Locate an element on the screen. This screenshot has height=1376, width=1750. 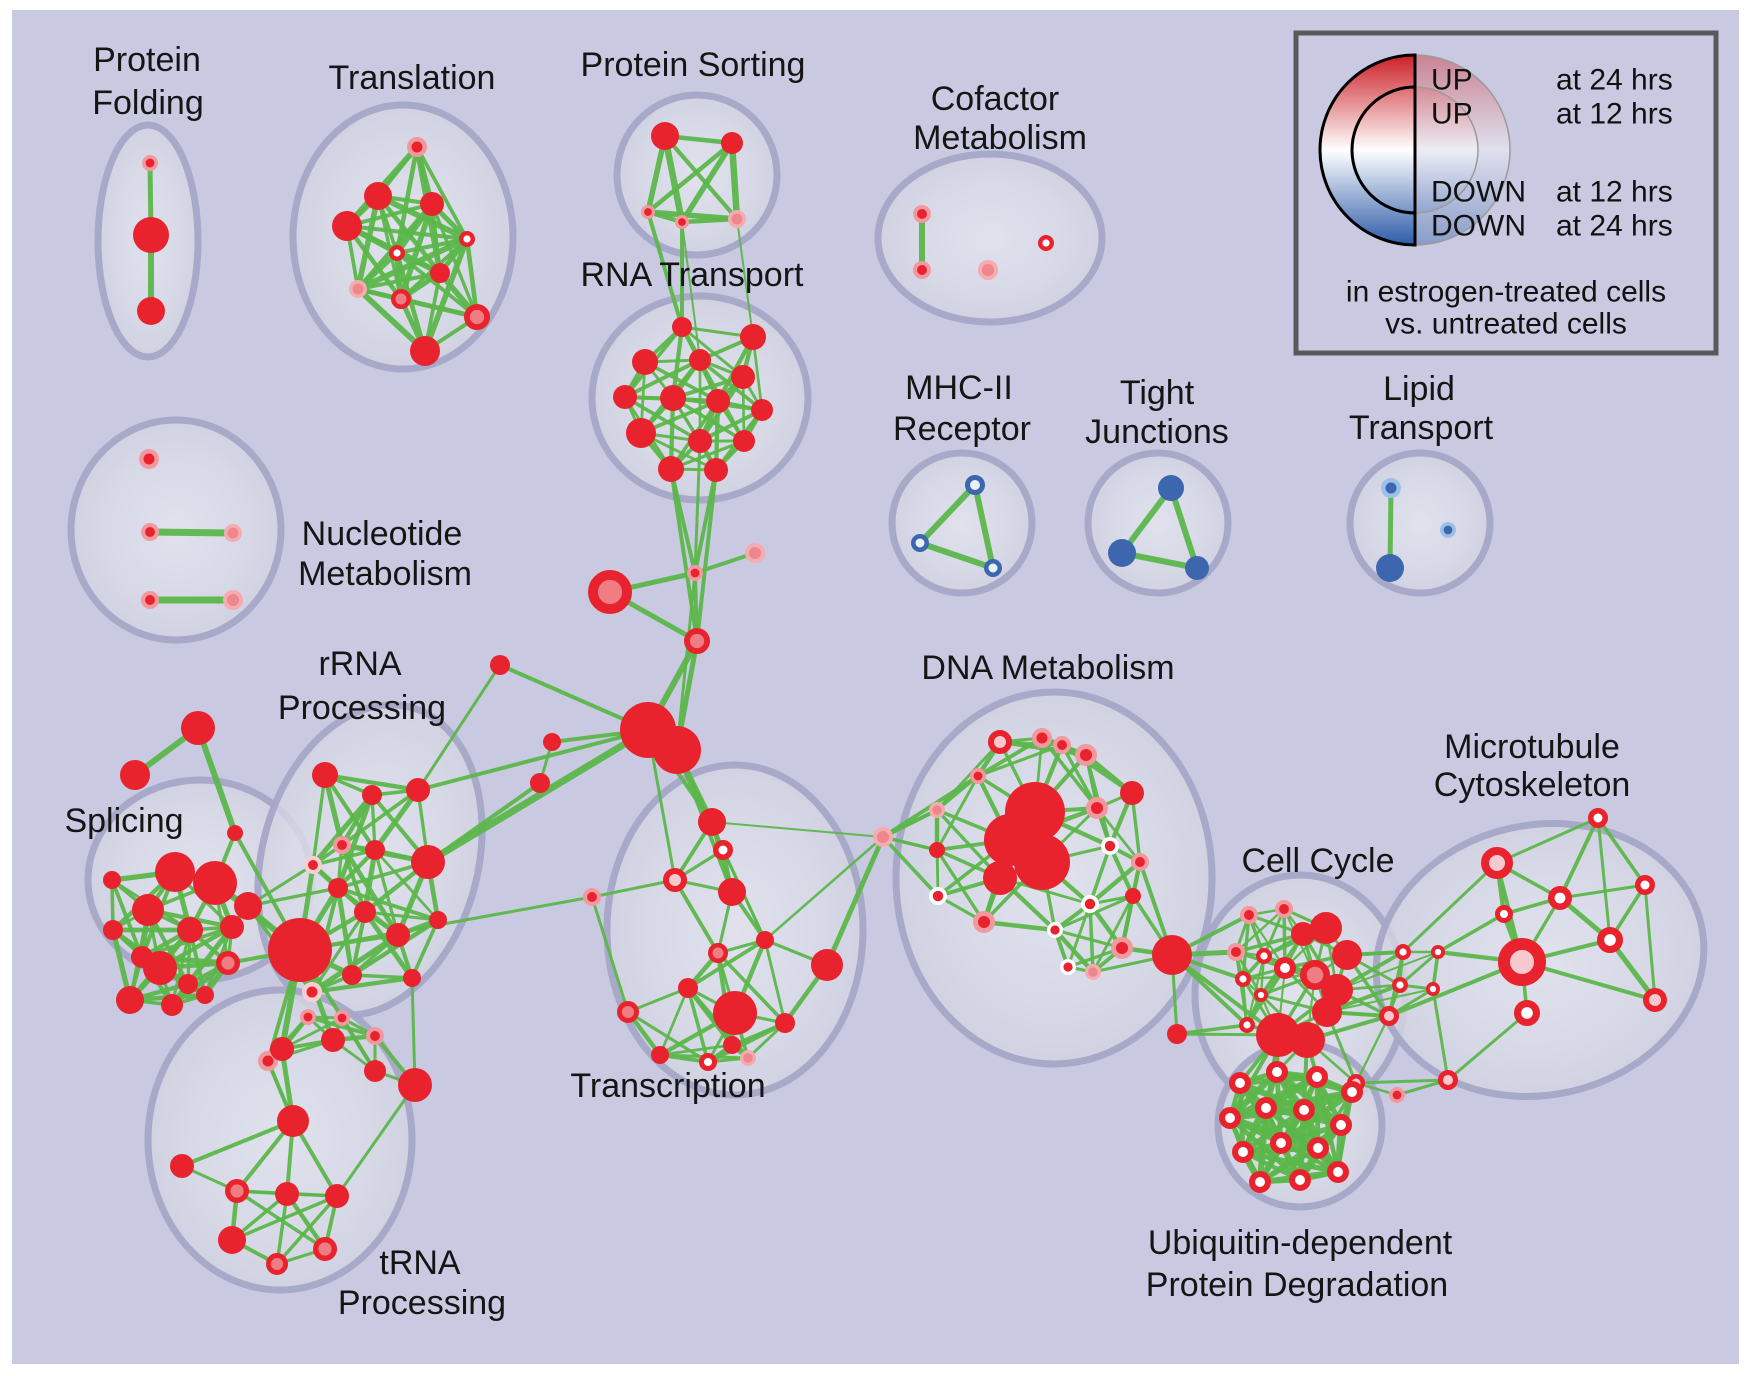
gene-node-rr14 is located at coordinates (352, 975).